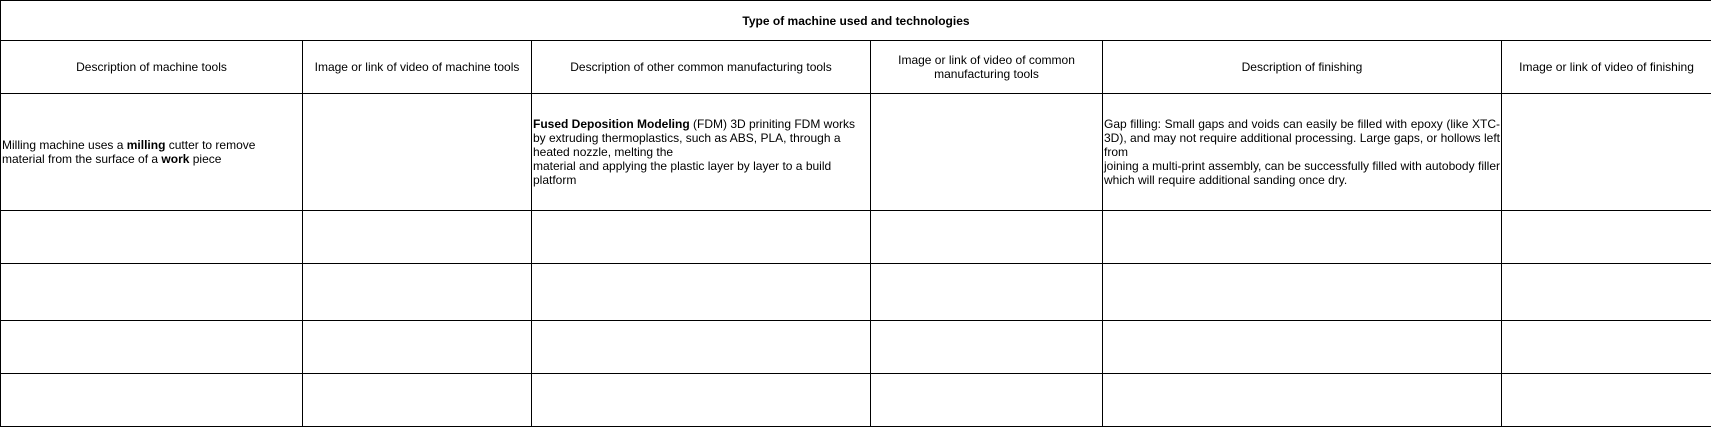 Image resolution: width=1711 pixels, height=428 pixels. Describe the element at coordinates (1606, 152) in the screenshot. I see `cell-finishing-media` at that location.